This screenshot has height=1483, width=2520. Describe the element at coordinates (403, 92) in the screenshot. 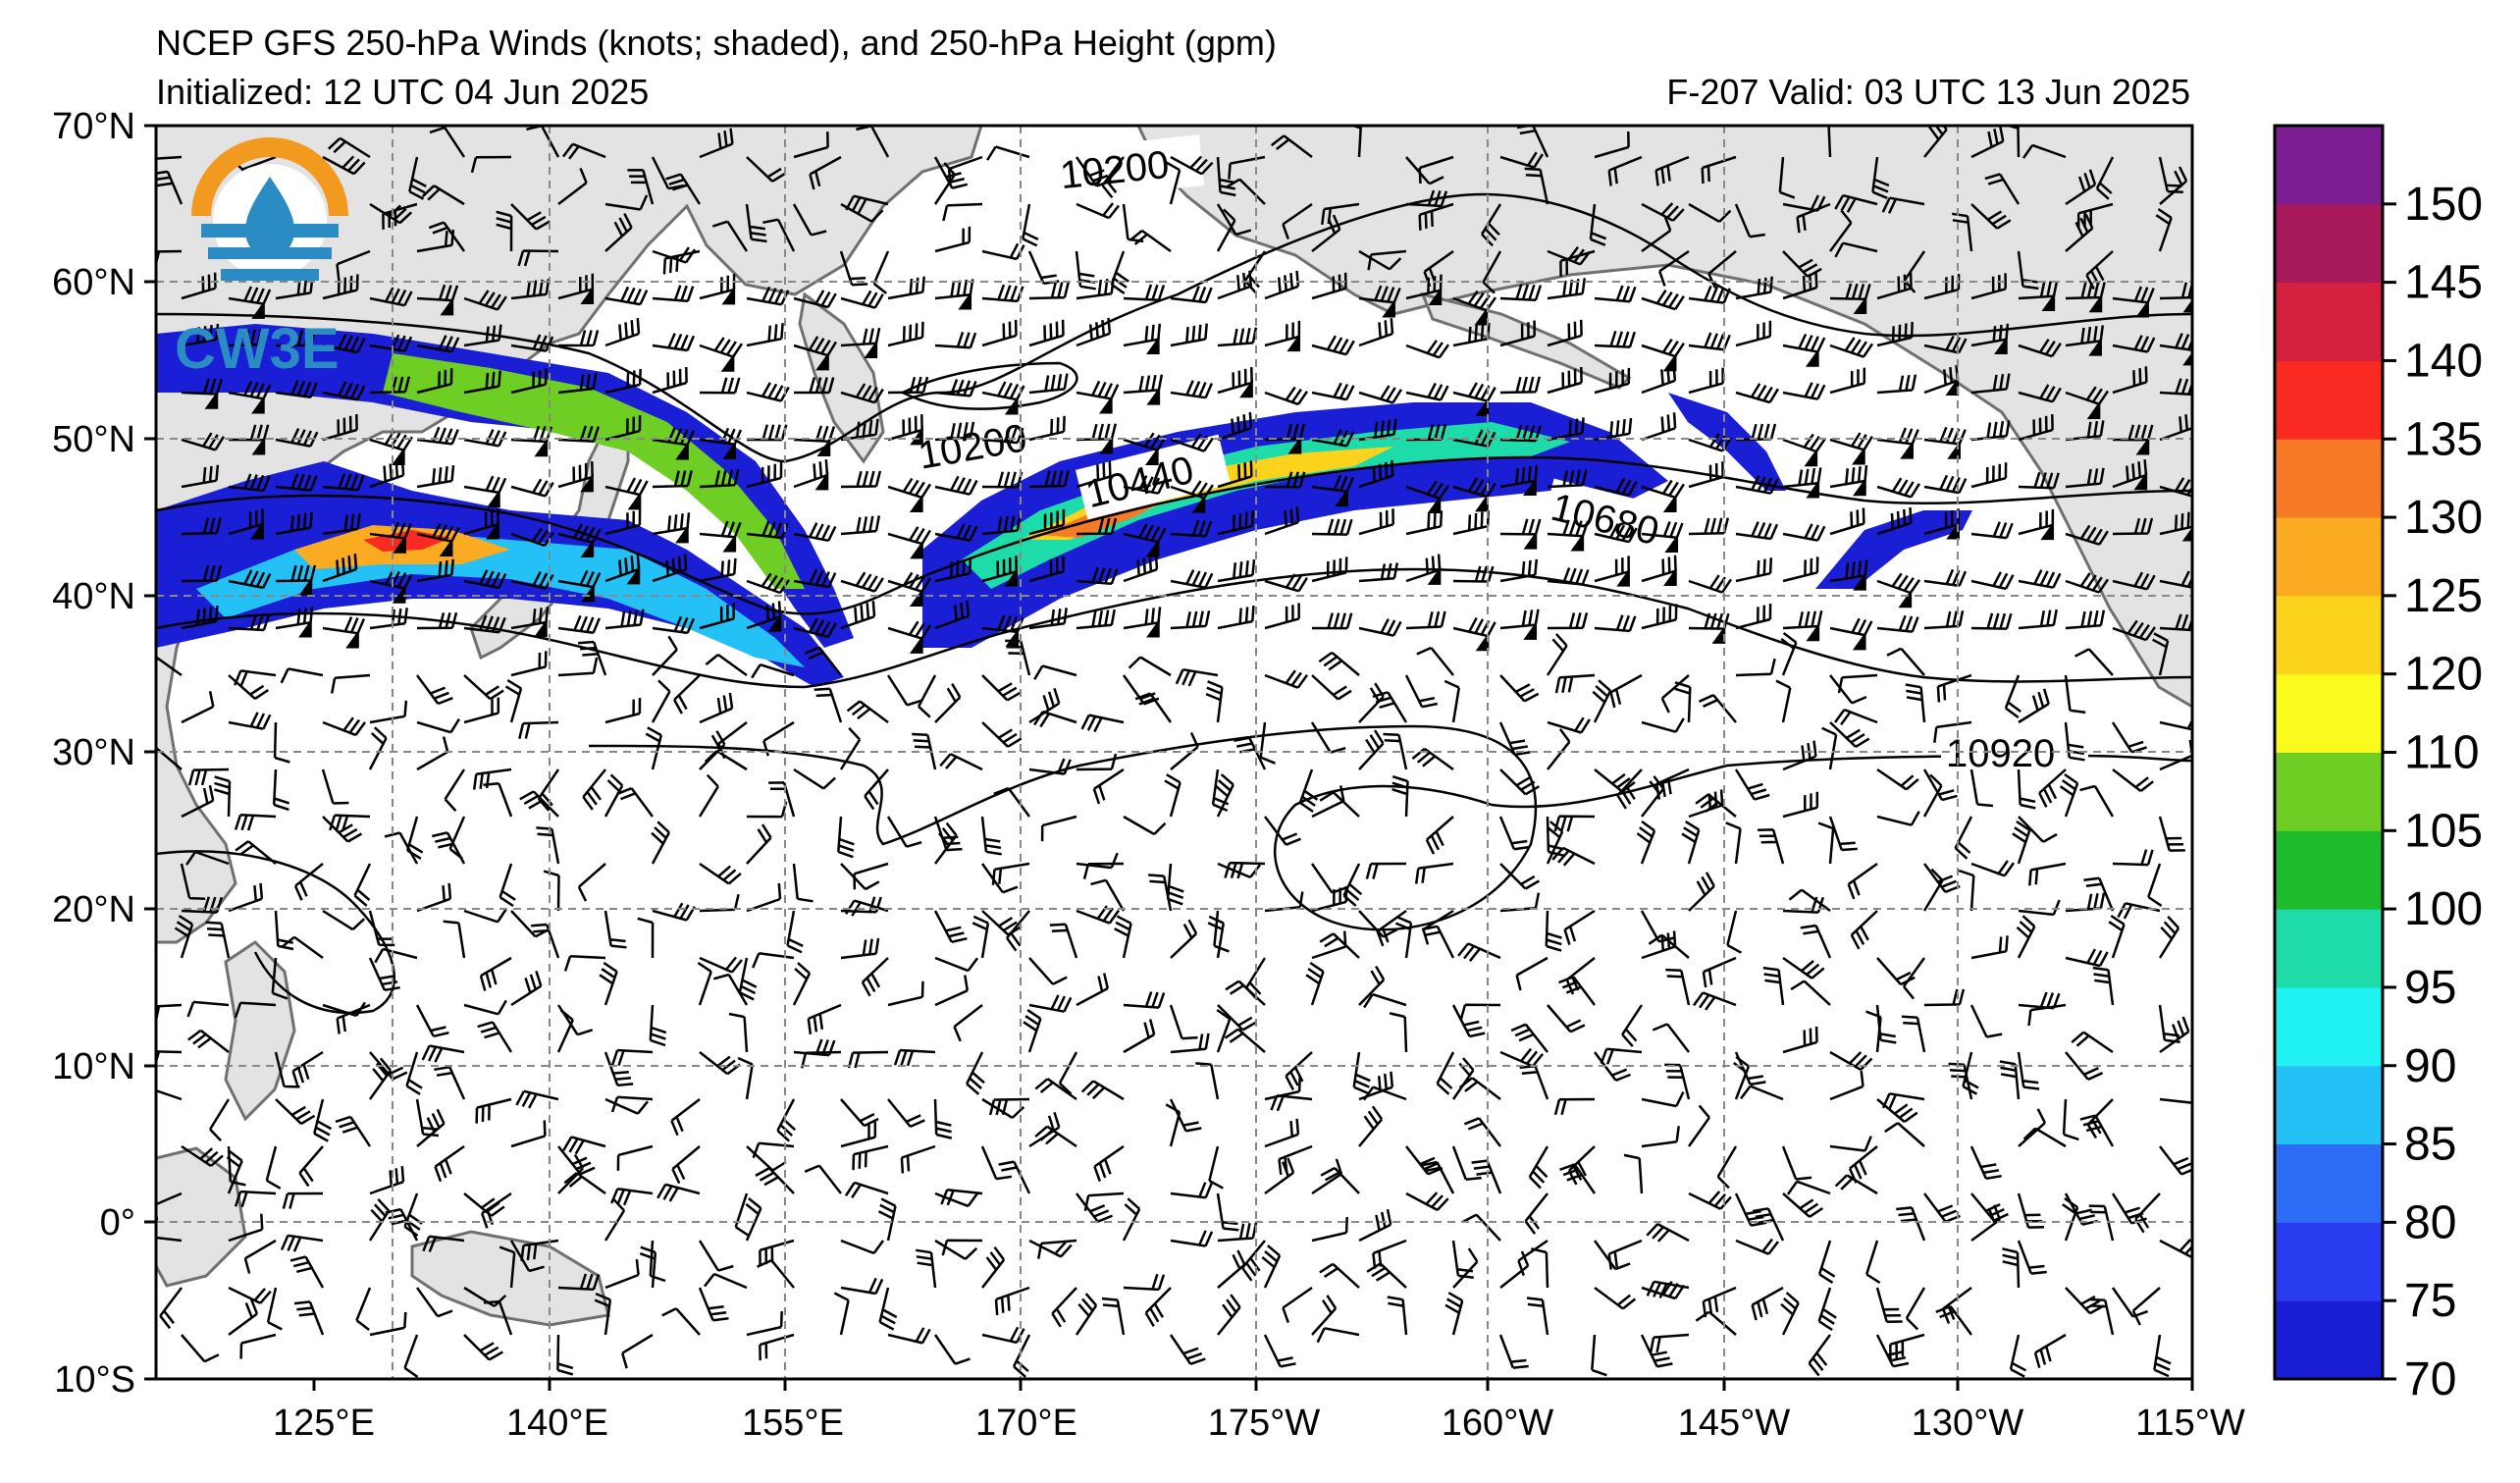

I see `initialized-time: Initialized: 12 UTC 04 Jun 2025` at that location.